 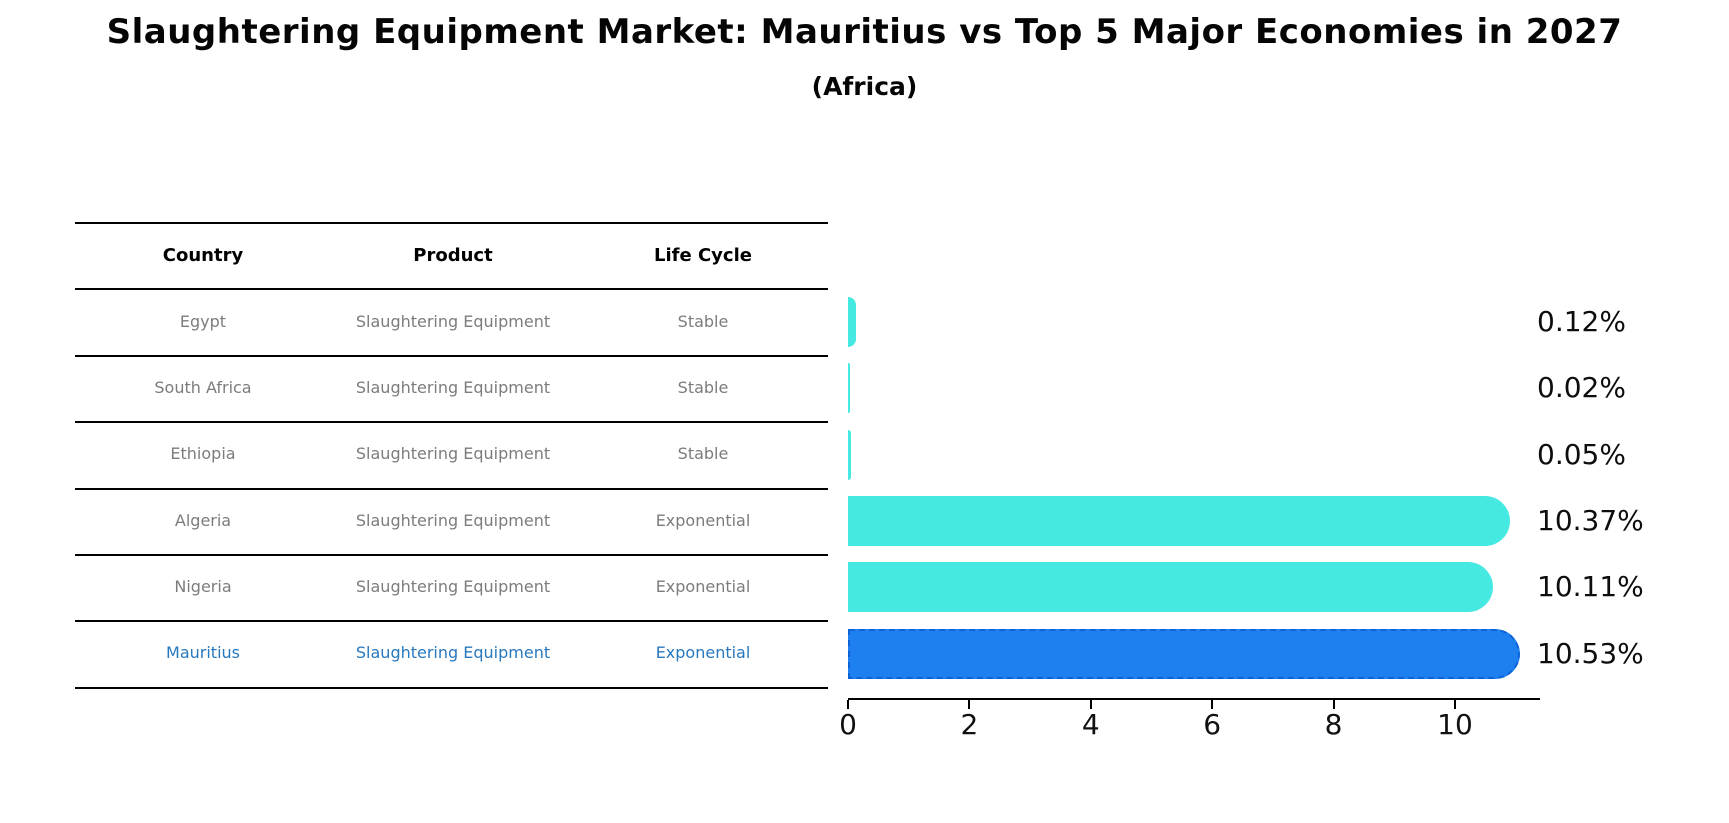 I want to click on value-label-ethiopia: 0.05%, so click(x=1581, y=454).